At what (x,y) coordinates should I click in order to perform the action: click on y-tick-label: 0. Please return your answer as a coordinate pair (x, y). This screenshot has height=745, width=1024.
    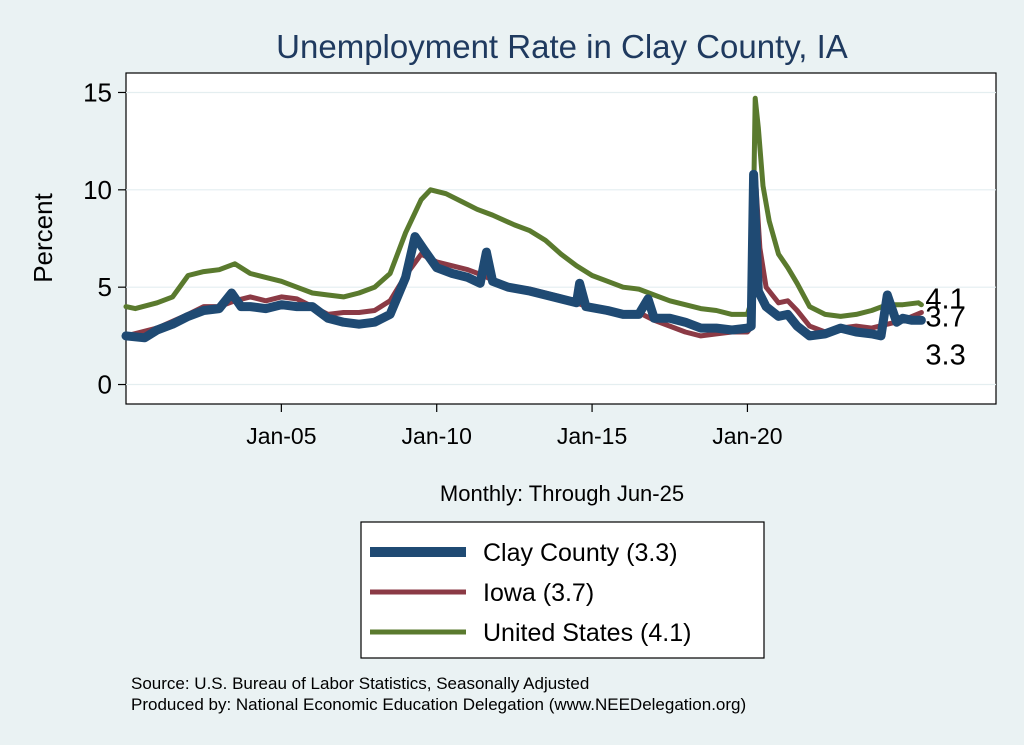
    Looking at the image, I should click on (105, 385).